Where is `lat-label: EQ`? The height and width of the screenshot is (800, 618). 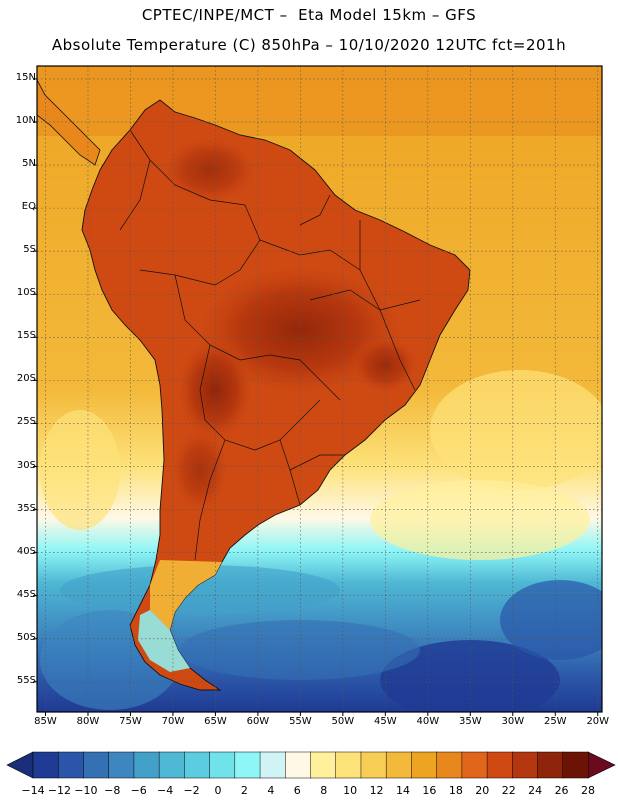 lat-label: EQ is located at coordinates (28, 207).